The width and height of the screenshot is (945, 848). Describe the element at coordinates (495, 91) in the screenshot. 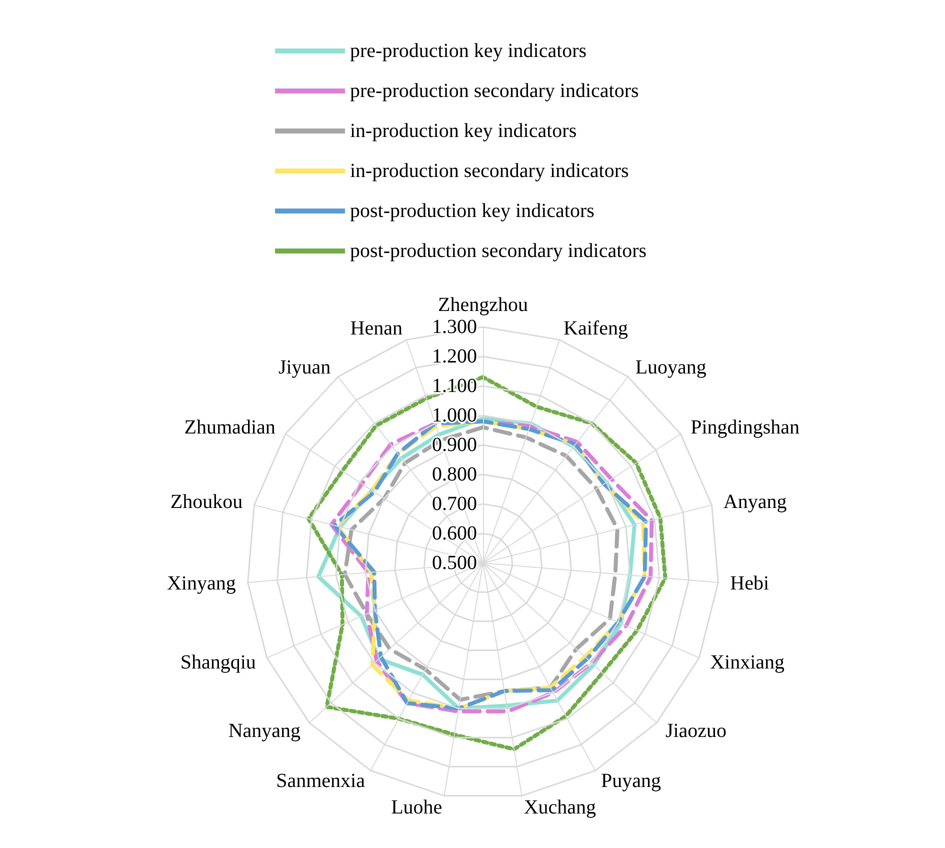

I see `legend-label: pre-production secondary indicators` at that location.